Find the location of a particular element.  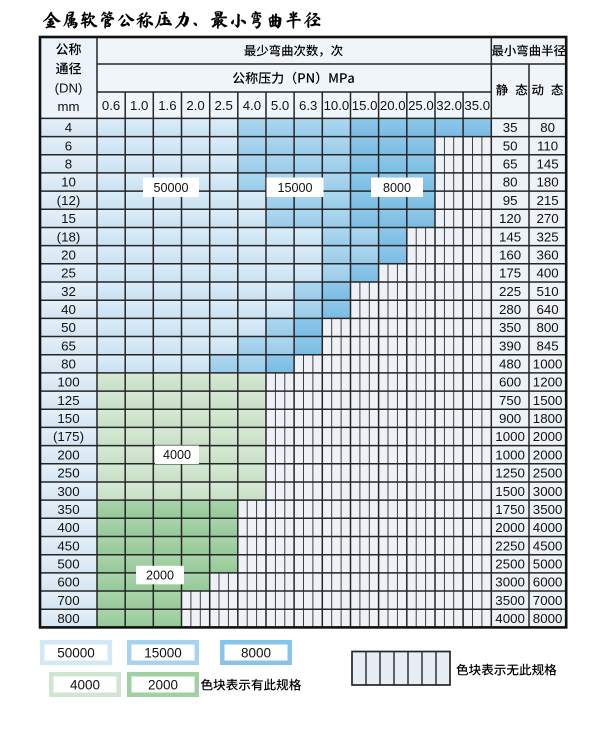

svg-text: 40 is located at coordinates (68, 309).